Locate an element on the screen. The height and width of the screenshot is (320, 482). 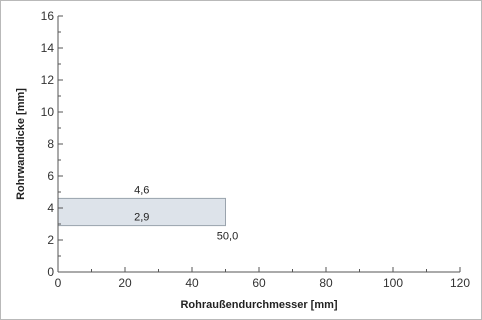
y-tick-label: 2 is located at coordinates (50, 240).